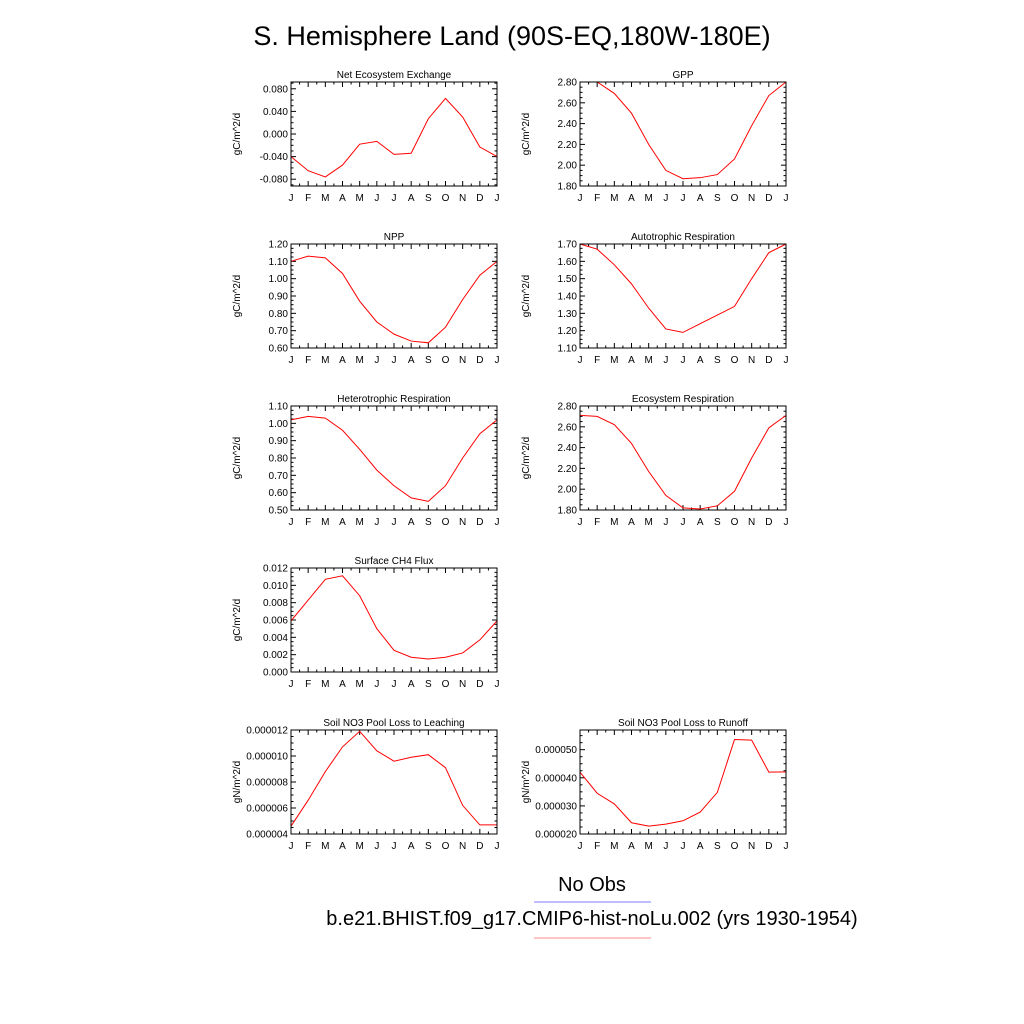  What do you see at coordinates (267, 731) in the screenshot?
I see `y-tick-label: 0.000012` at bounding box center [267, 731].